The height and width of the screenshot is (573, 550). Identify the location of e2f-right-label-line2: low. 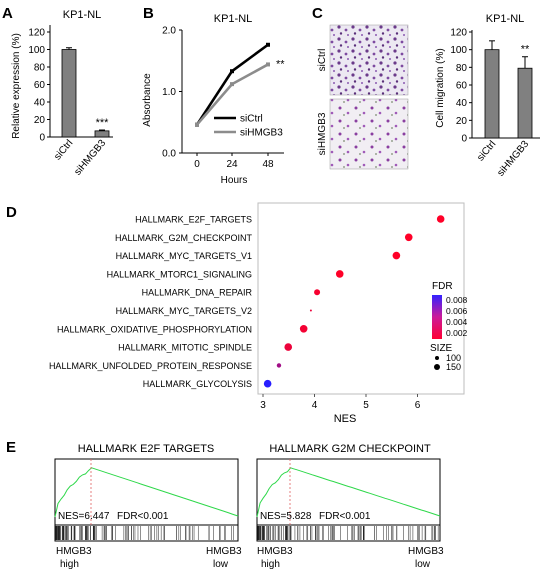
(221, 564).